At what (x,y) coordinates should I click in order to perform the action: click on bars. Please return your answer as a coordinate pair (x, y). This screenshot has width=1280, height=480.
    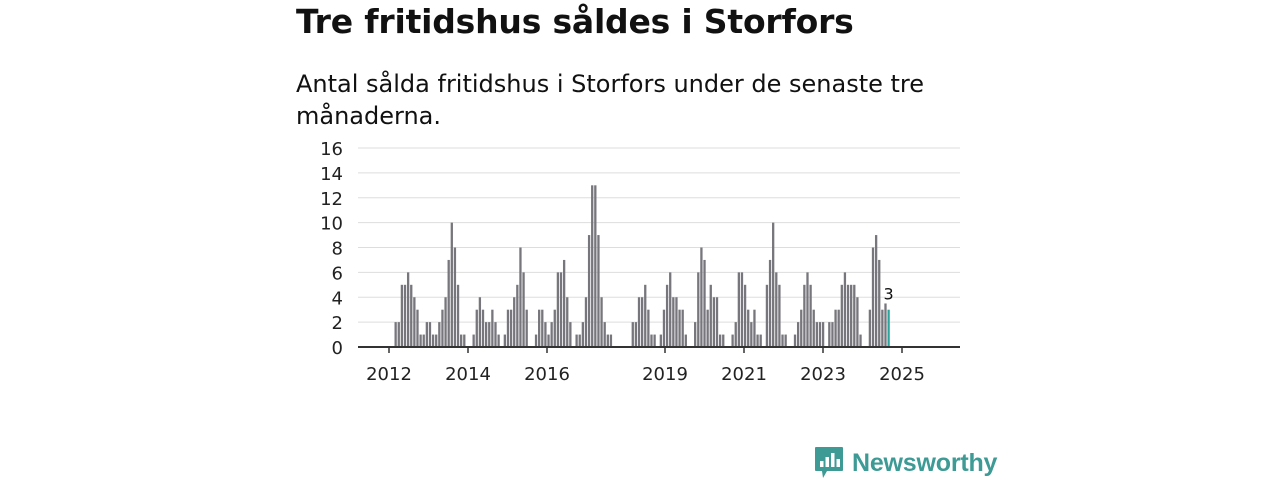
    Looking at the image, I should click on (642, 266).